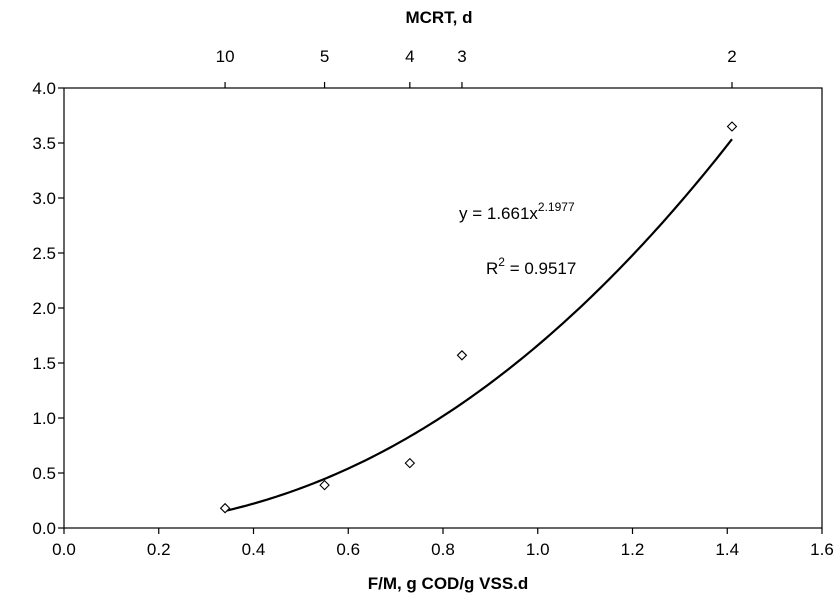 This screenshot has height=601, width=834. I want to click on y-tick-label: 2.0, so click(44, 308).